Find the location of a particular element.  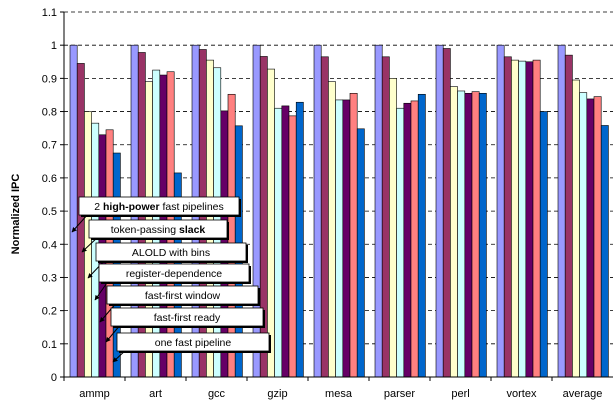

x-tick-label: average is located at coordinates (583, 394).